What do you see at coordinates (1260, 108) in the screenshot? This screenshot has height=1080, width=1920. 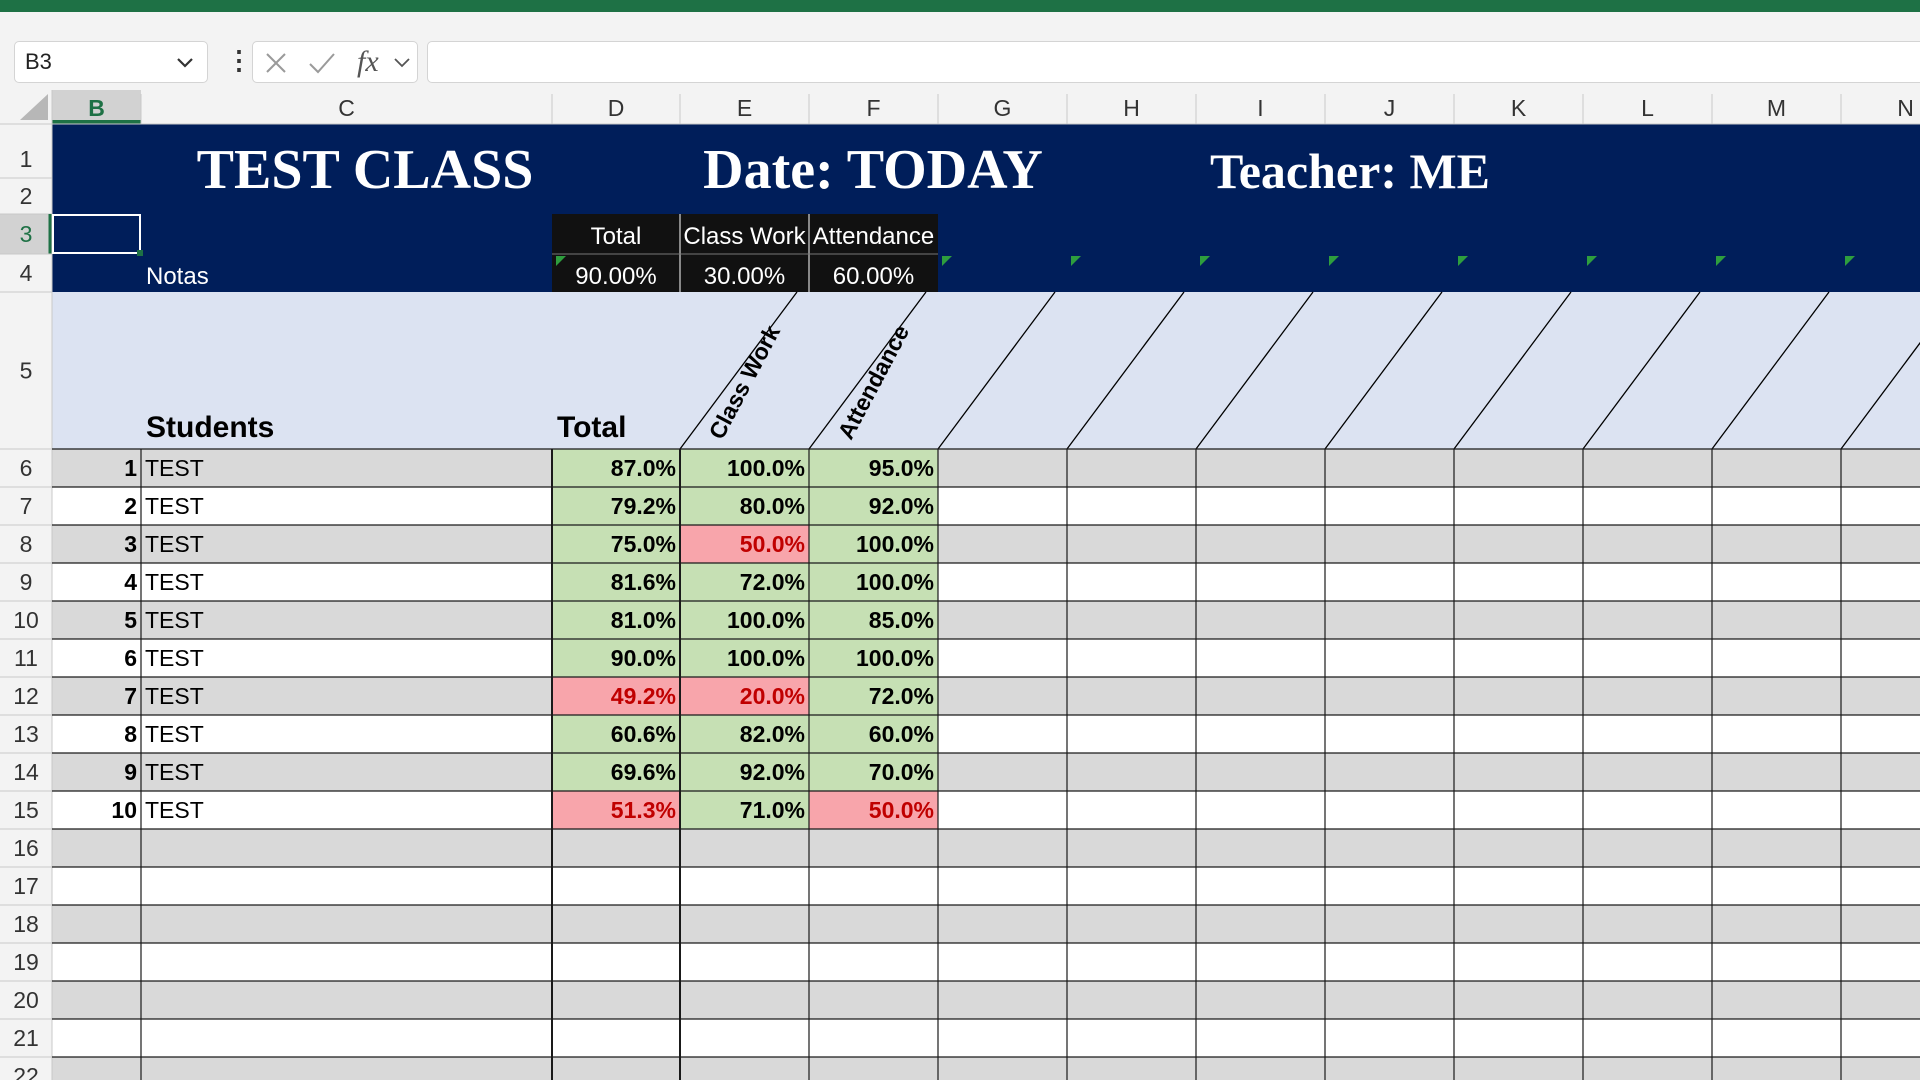 I see `column-header-I: I` at bounding box center [1260, 108].